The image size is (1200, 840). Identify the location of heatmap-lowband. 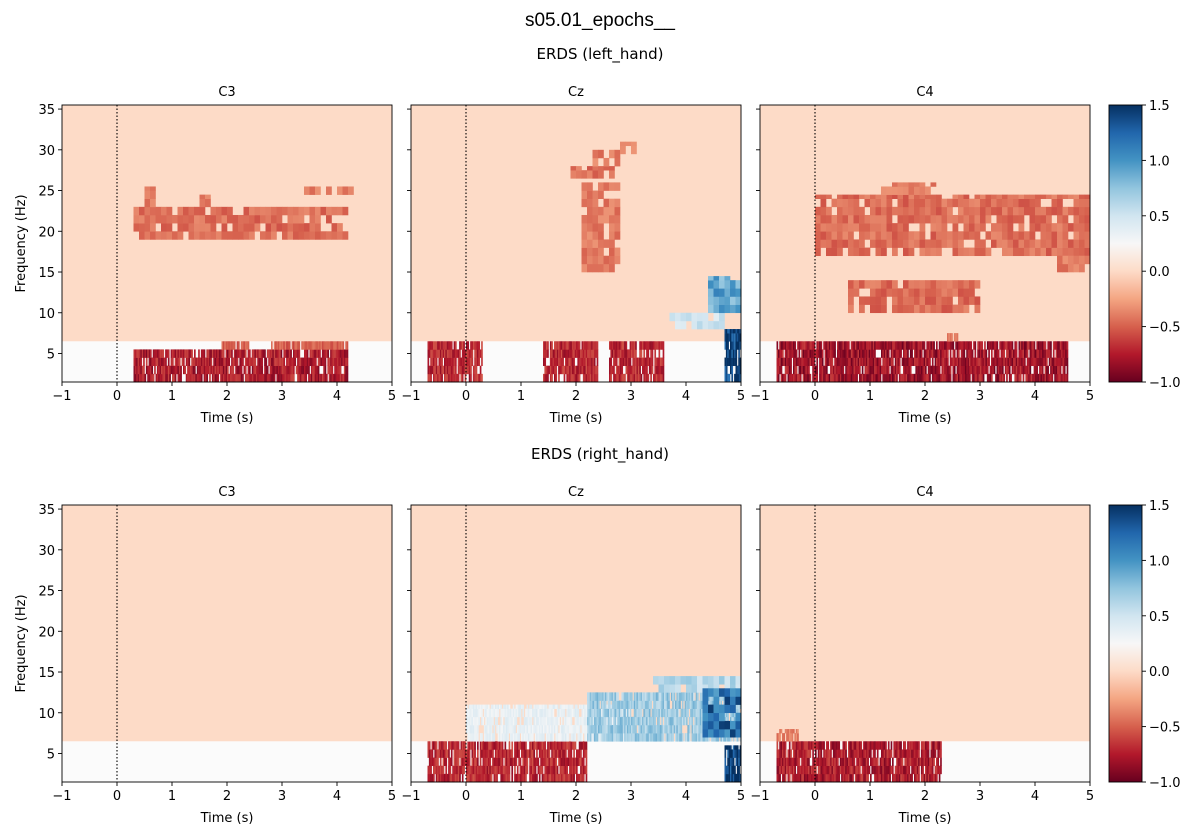
(227, 761).